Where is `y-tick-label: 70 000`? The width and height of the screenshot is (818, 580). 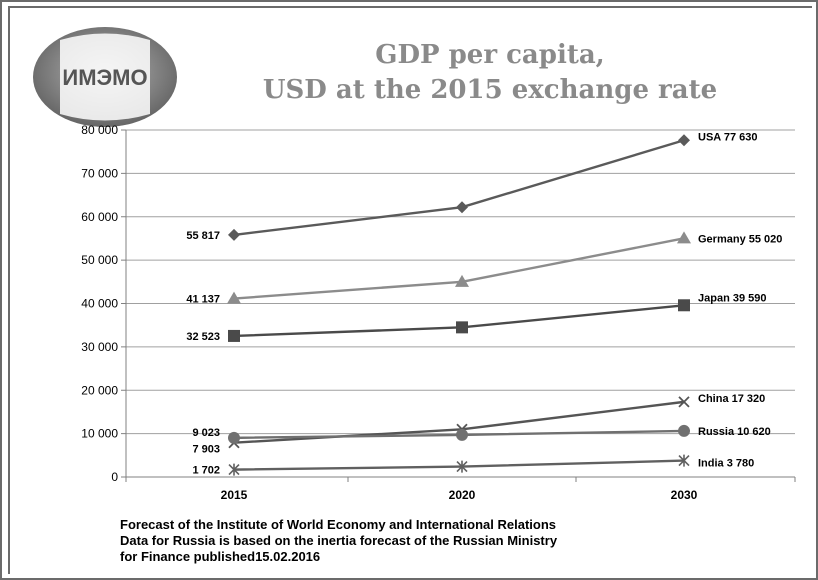
y-tick-label: 70 000 is located at coordinates (99, 173).